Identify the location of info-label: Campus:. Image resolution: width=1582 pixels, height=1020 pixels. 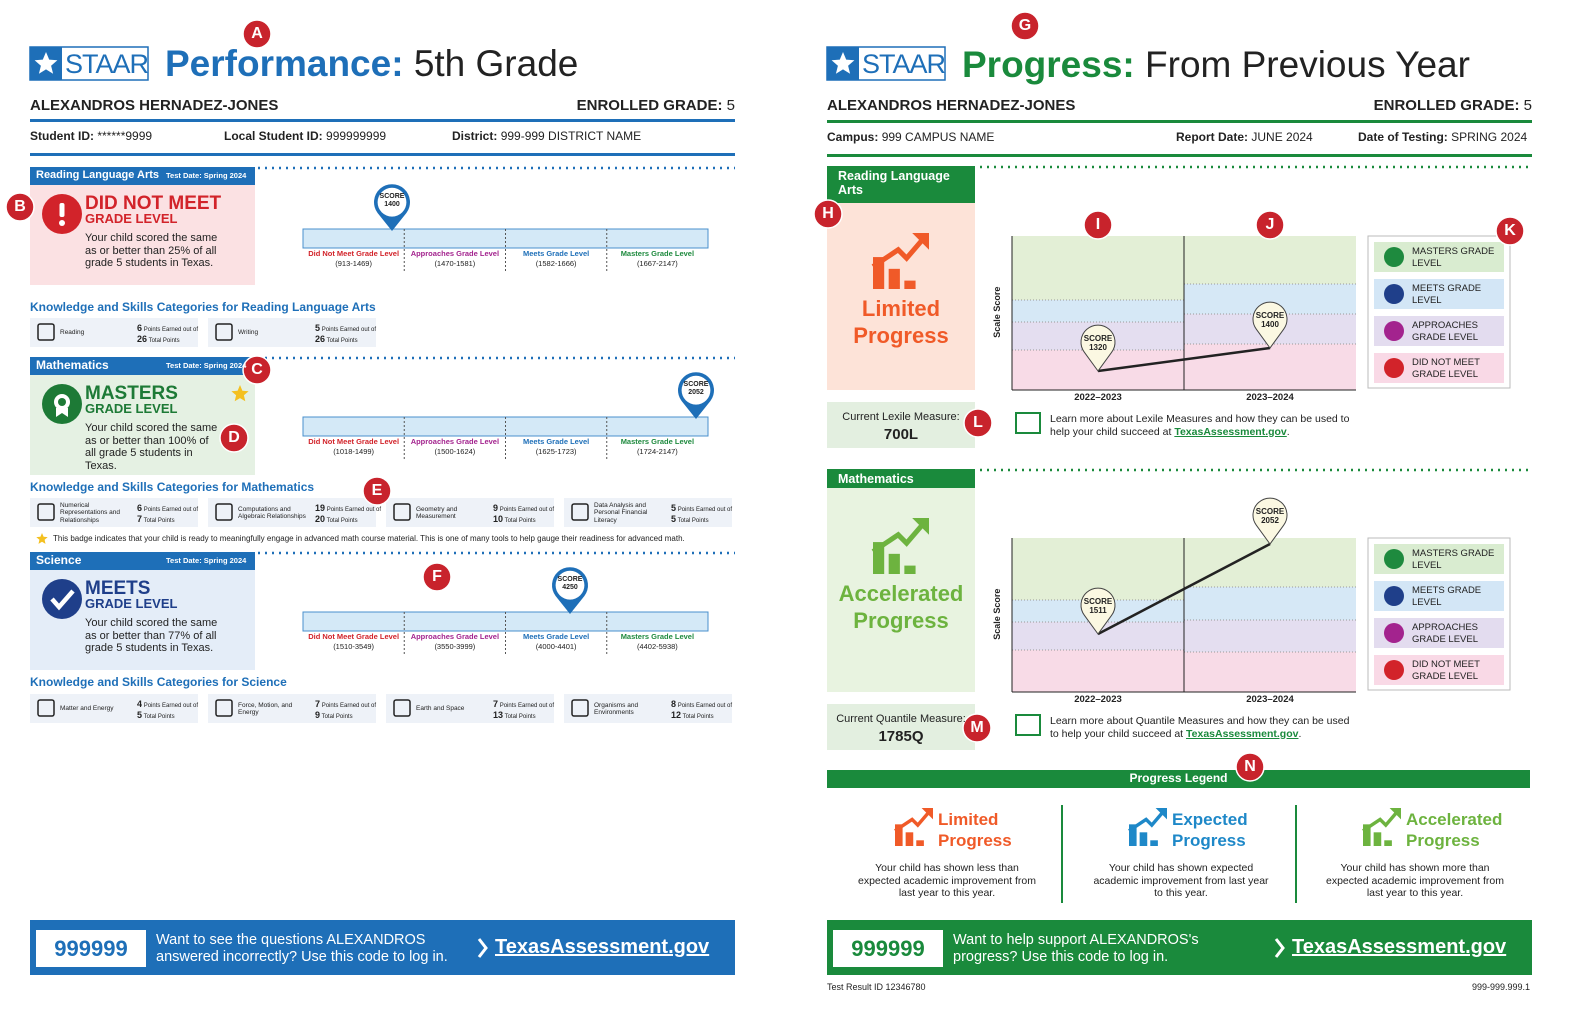
(853, 137).